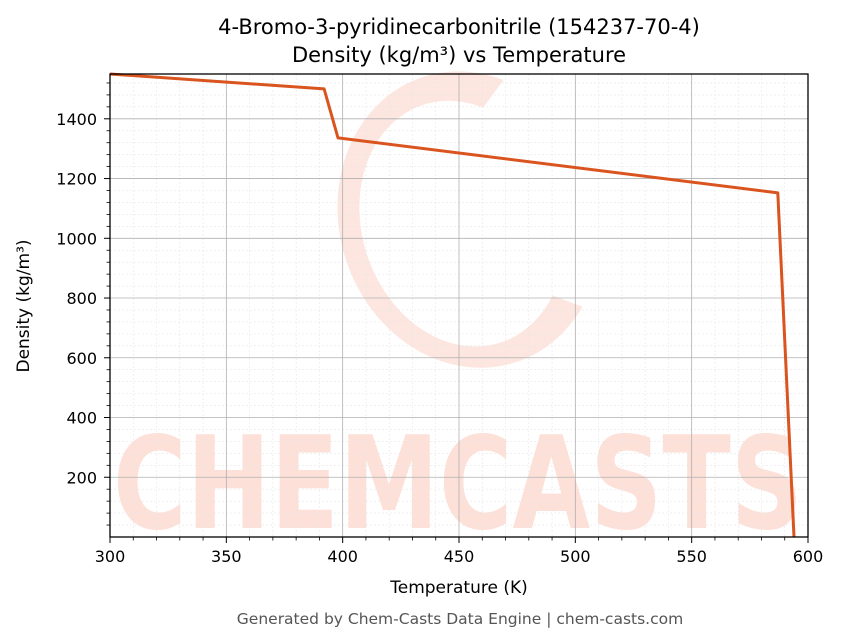 This screenshot has width=843, height=644. Describe the element at coordinates (342, 556) in the screenshot. I see `x-tick-label: 400` at that location.